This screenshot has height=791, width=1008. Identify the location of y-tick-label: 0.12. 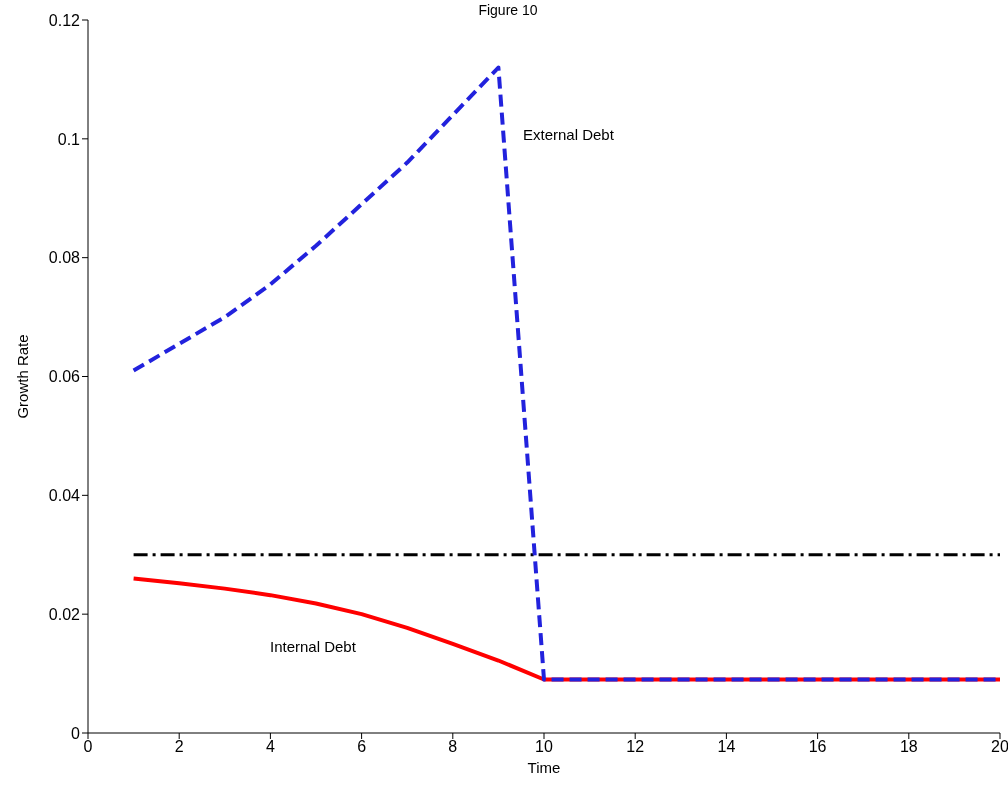
(64, 20).